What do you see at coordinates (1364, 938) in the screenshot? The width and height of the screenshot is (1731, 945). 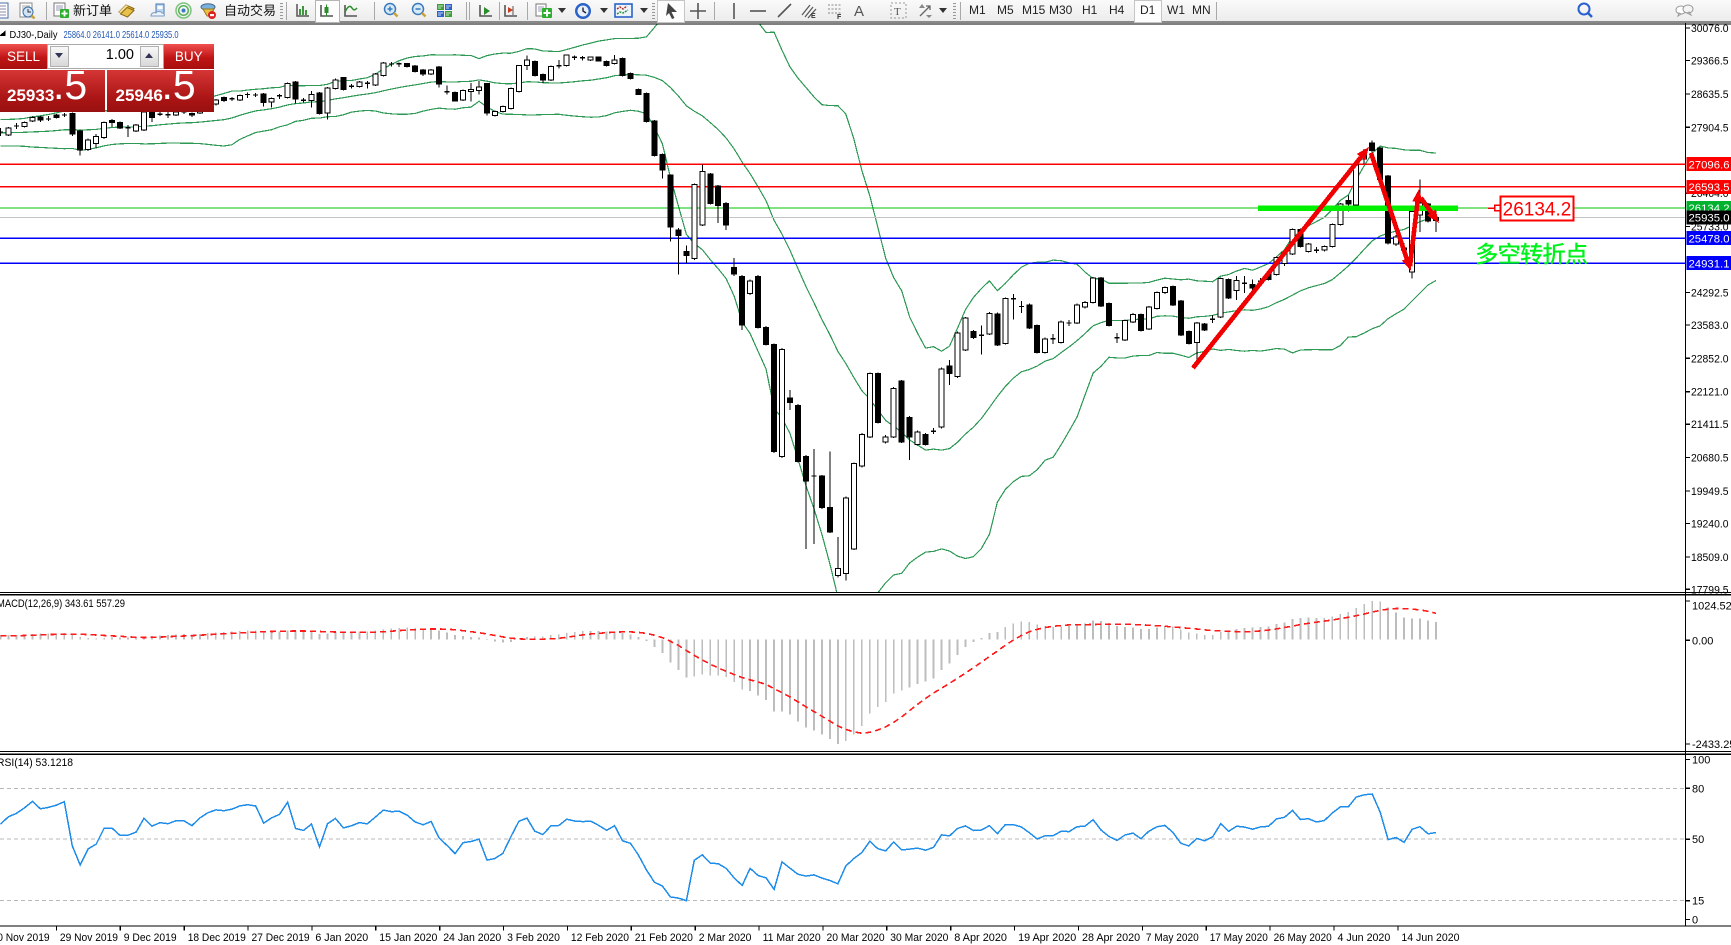 I see `svg-text: 4 Jun 2020` at bounding box center [1364, 938].